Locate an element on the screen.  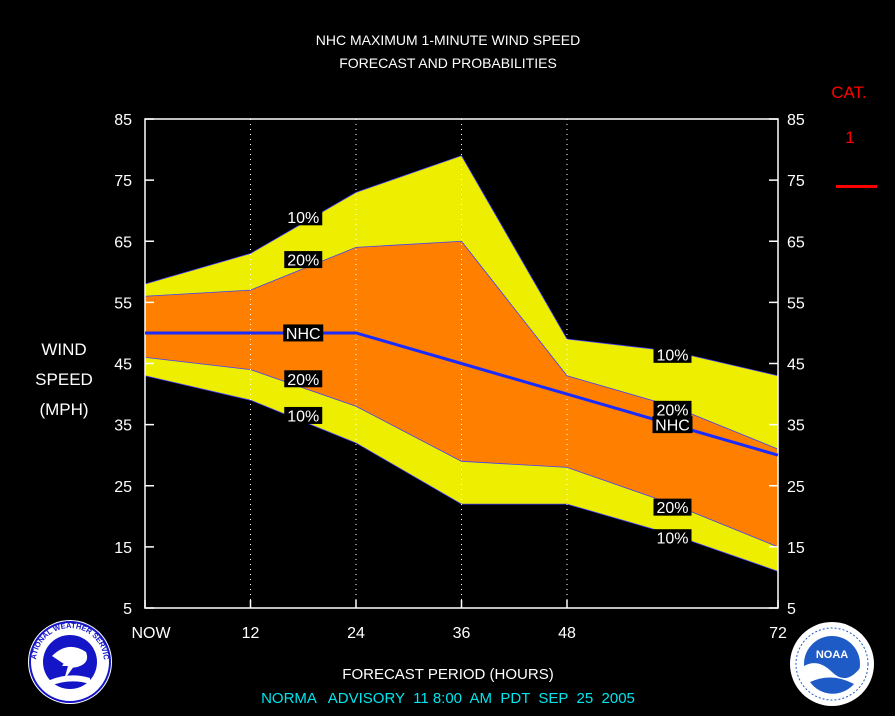
band-label-10pct-9: 10% is located at coordinates (672, 538).